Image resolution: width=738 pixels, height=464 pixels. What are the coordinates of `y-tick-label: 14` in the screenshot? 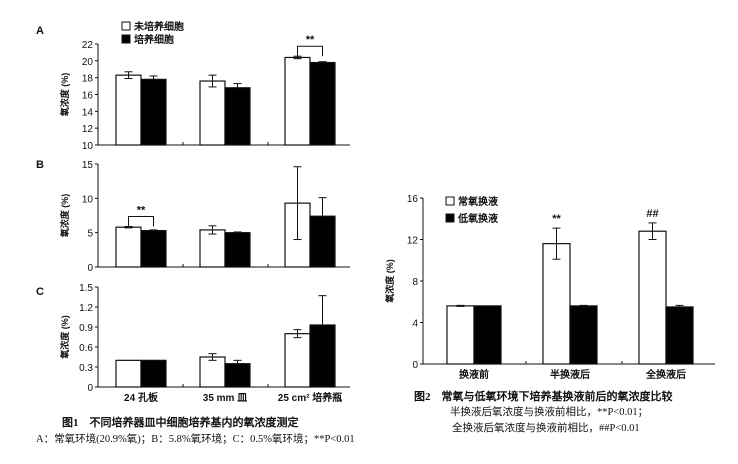 It's located at (88, 112).